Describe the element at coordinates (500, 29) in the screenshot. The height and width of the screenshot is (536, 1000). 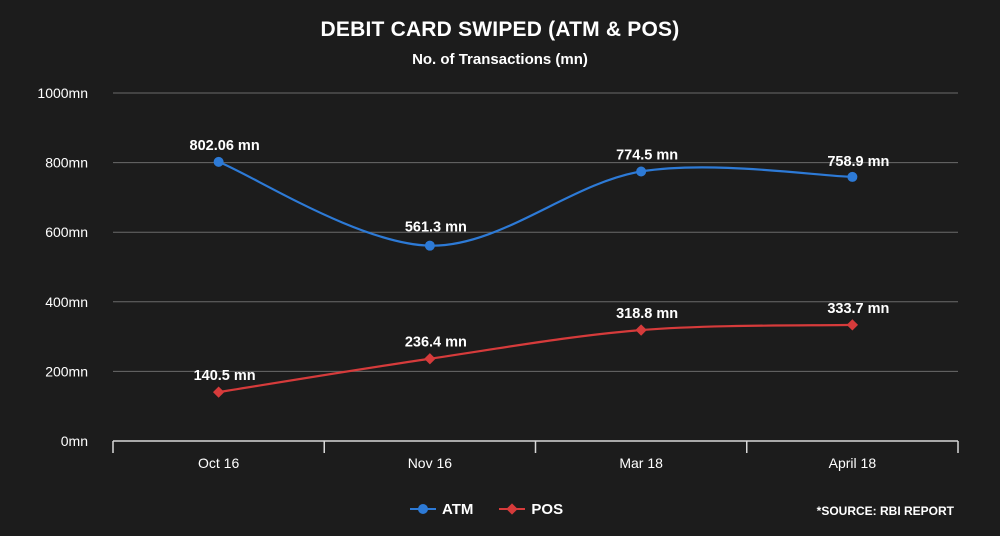
I see `chart-title: DEBIT CARD SWIPED (ATM & POS)` at that location.